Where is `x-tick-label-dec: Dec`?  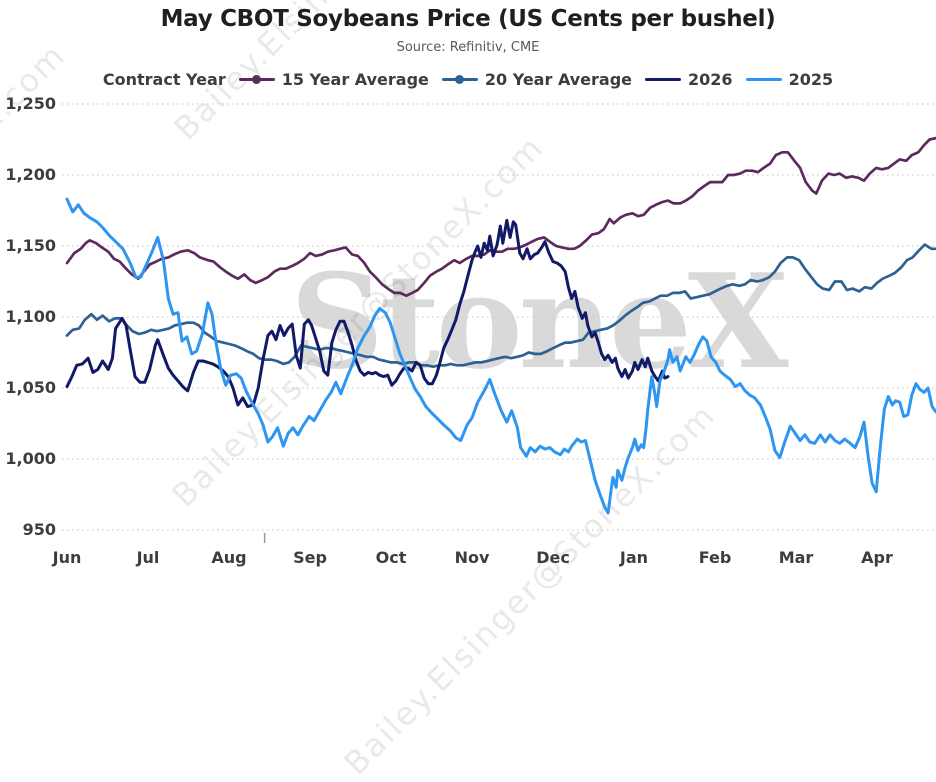 x-tick-label-dec: Dec is located at coordinates (553, 557).